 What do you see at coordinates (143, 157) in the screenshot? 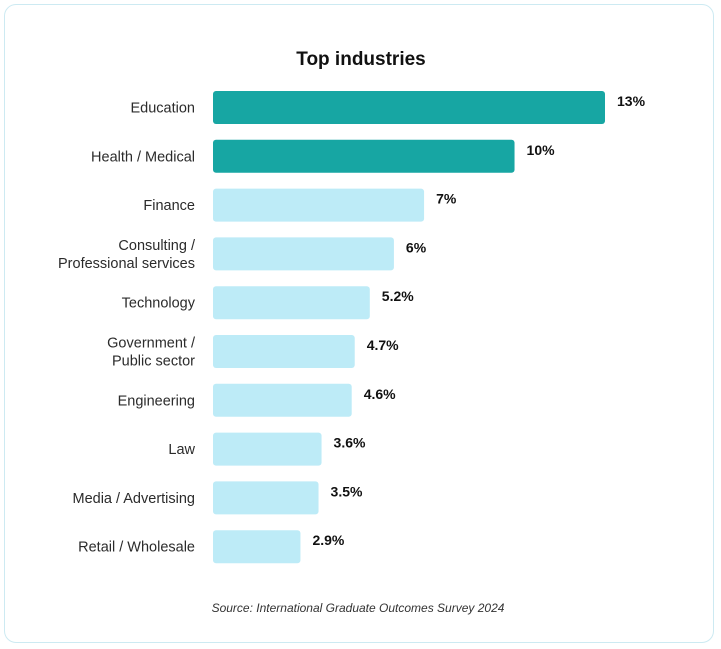
I see `category-label-1: Health / Medical` at bounding box center [143, 157].